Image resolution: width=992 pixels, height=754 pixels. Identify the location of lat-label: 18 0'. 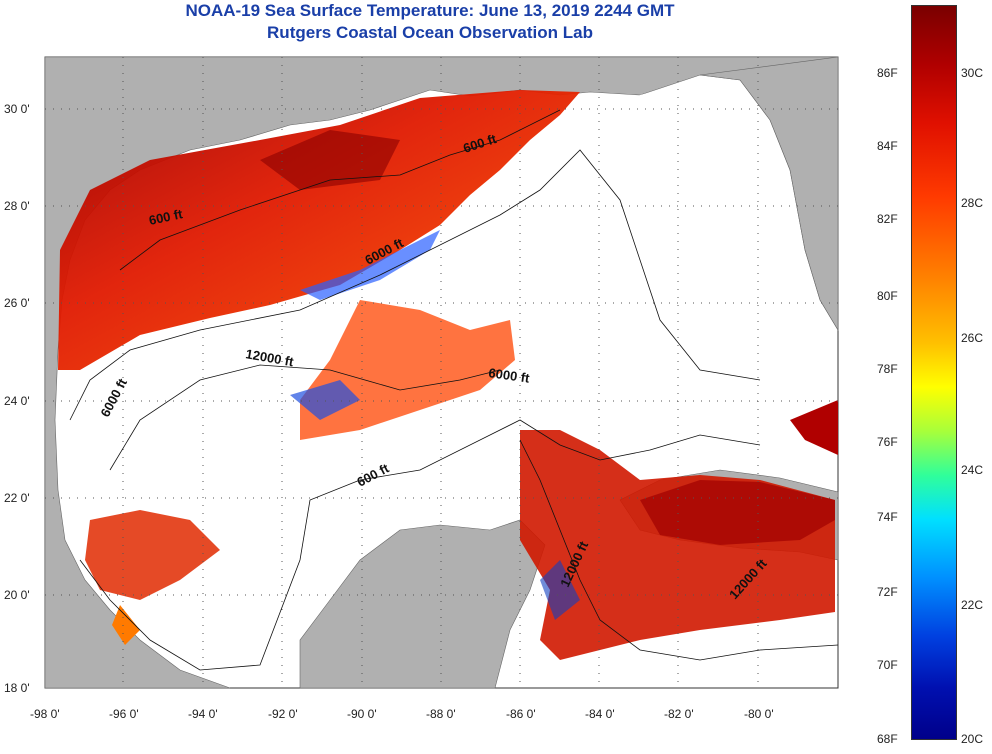
(17, 688).